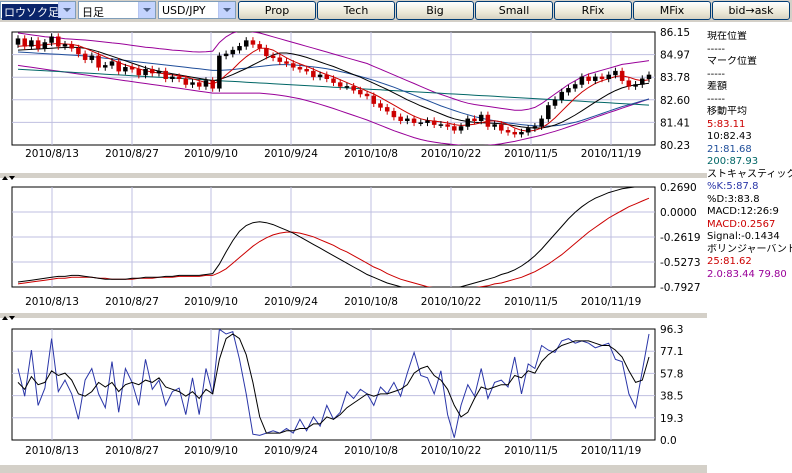 This screenshot has height=473, width=792. What do you see at coordinates (132, 154) in the screenshot?
I see `x-tick-label: 2010/8/27` at bounding box center [132, 154].